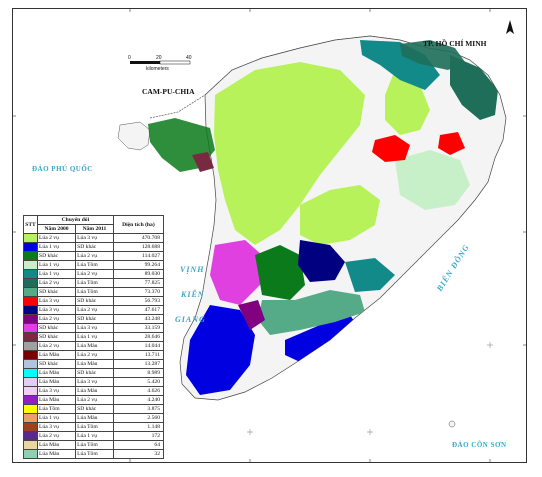 The width and height of the screenshot is (542, 477). I want to click on legend-row: SD khác Lúa 2 vụ 114.027, so click(94, 256).